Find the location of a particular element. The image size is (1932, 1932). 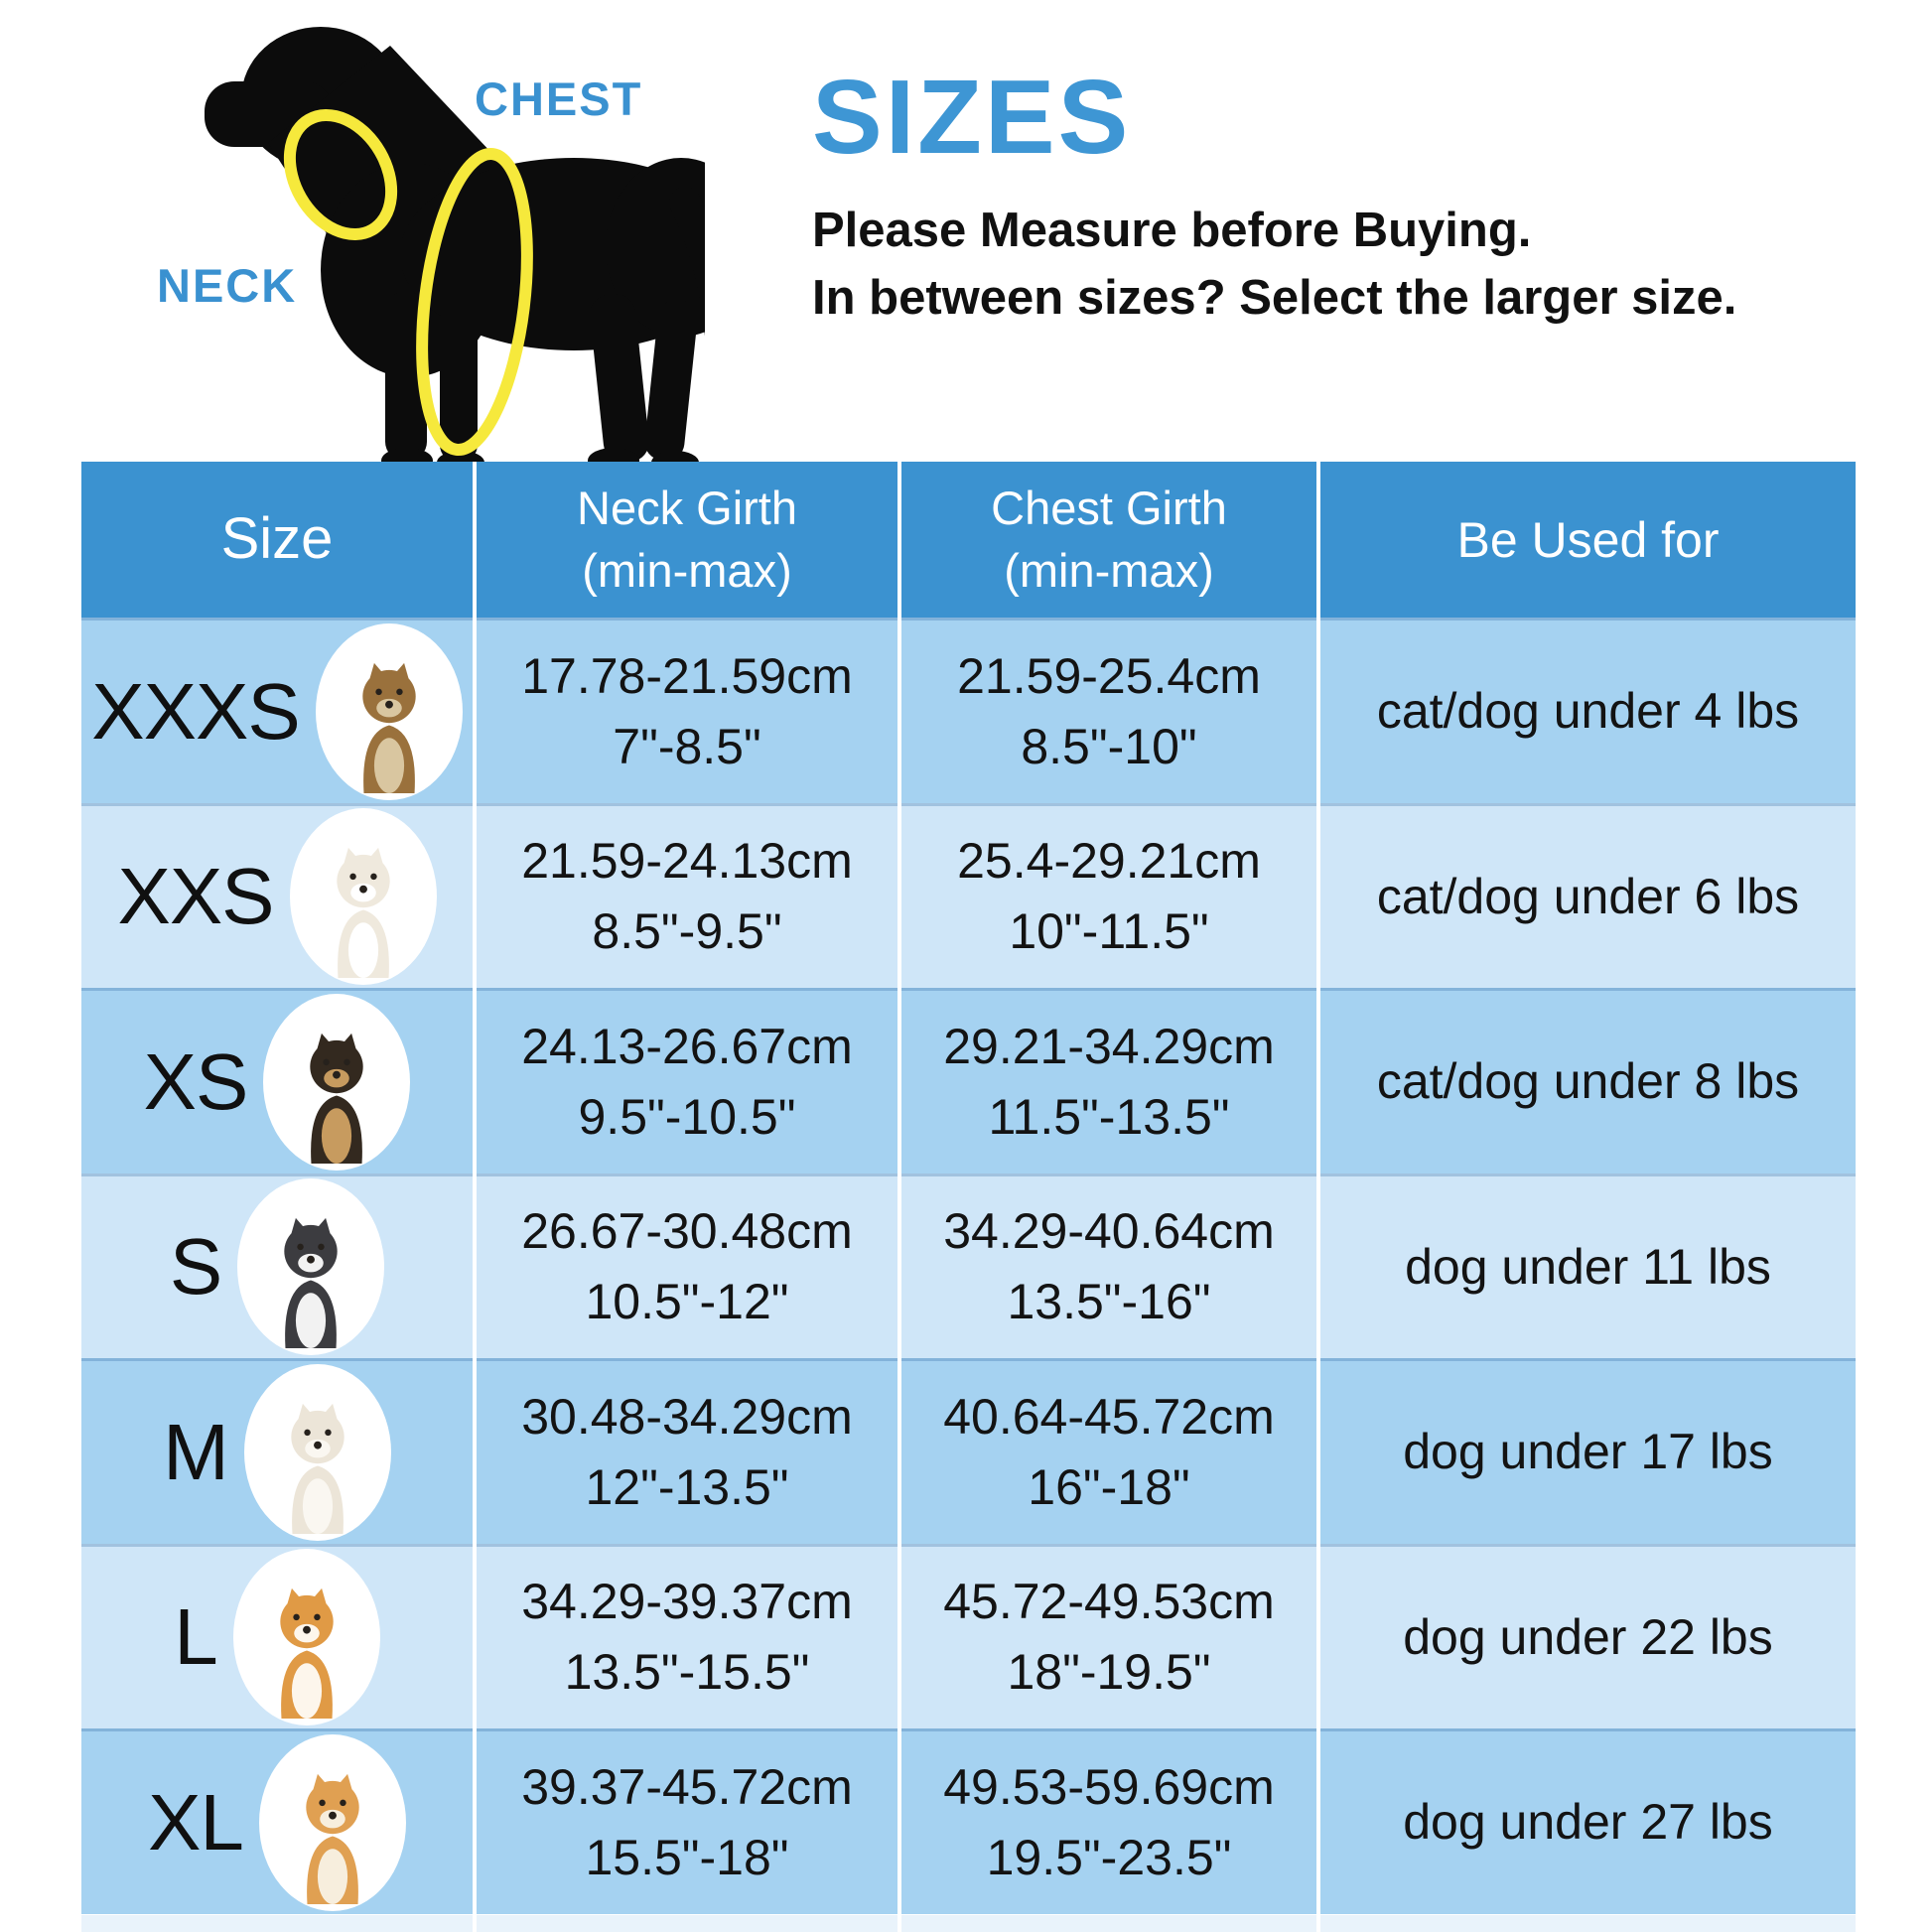

chest-girth-cm: 40.64-45.72cm is located at coordinates (1109, 1417).